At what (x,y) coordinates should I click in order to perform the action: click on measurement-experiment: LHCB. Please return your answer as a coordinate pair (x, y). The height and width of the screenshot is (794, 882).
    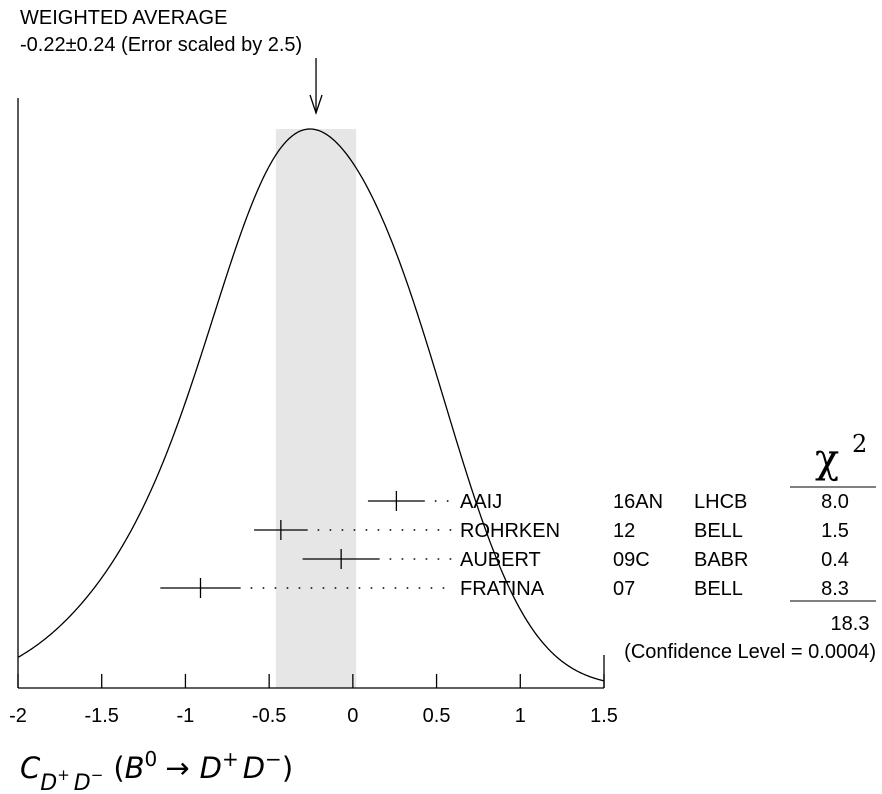
    Looking at the image, I should click on (720, 502).